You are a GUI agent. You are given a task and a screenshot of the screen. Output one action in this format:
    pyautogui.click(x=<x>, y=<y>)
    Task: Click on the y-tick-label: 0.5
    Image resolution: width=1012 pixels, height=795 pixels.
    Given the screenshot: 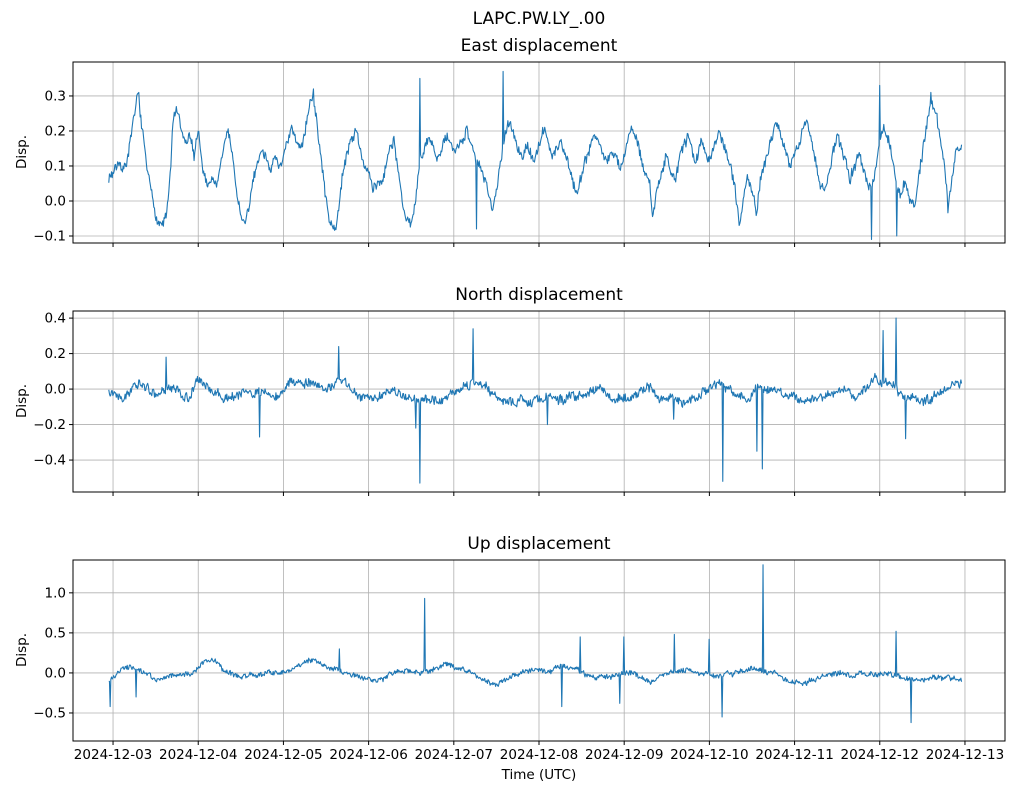 What is the action you would take?
    pyautogui.click(x=55, y=633)
    